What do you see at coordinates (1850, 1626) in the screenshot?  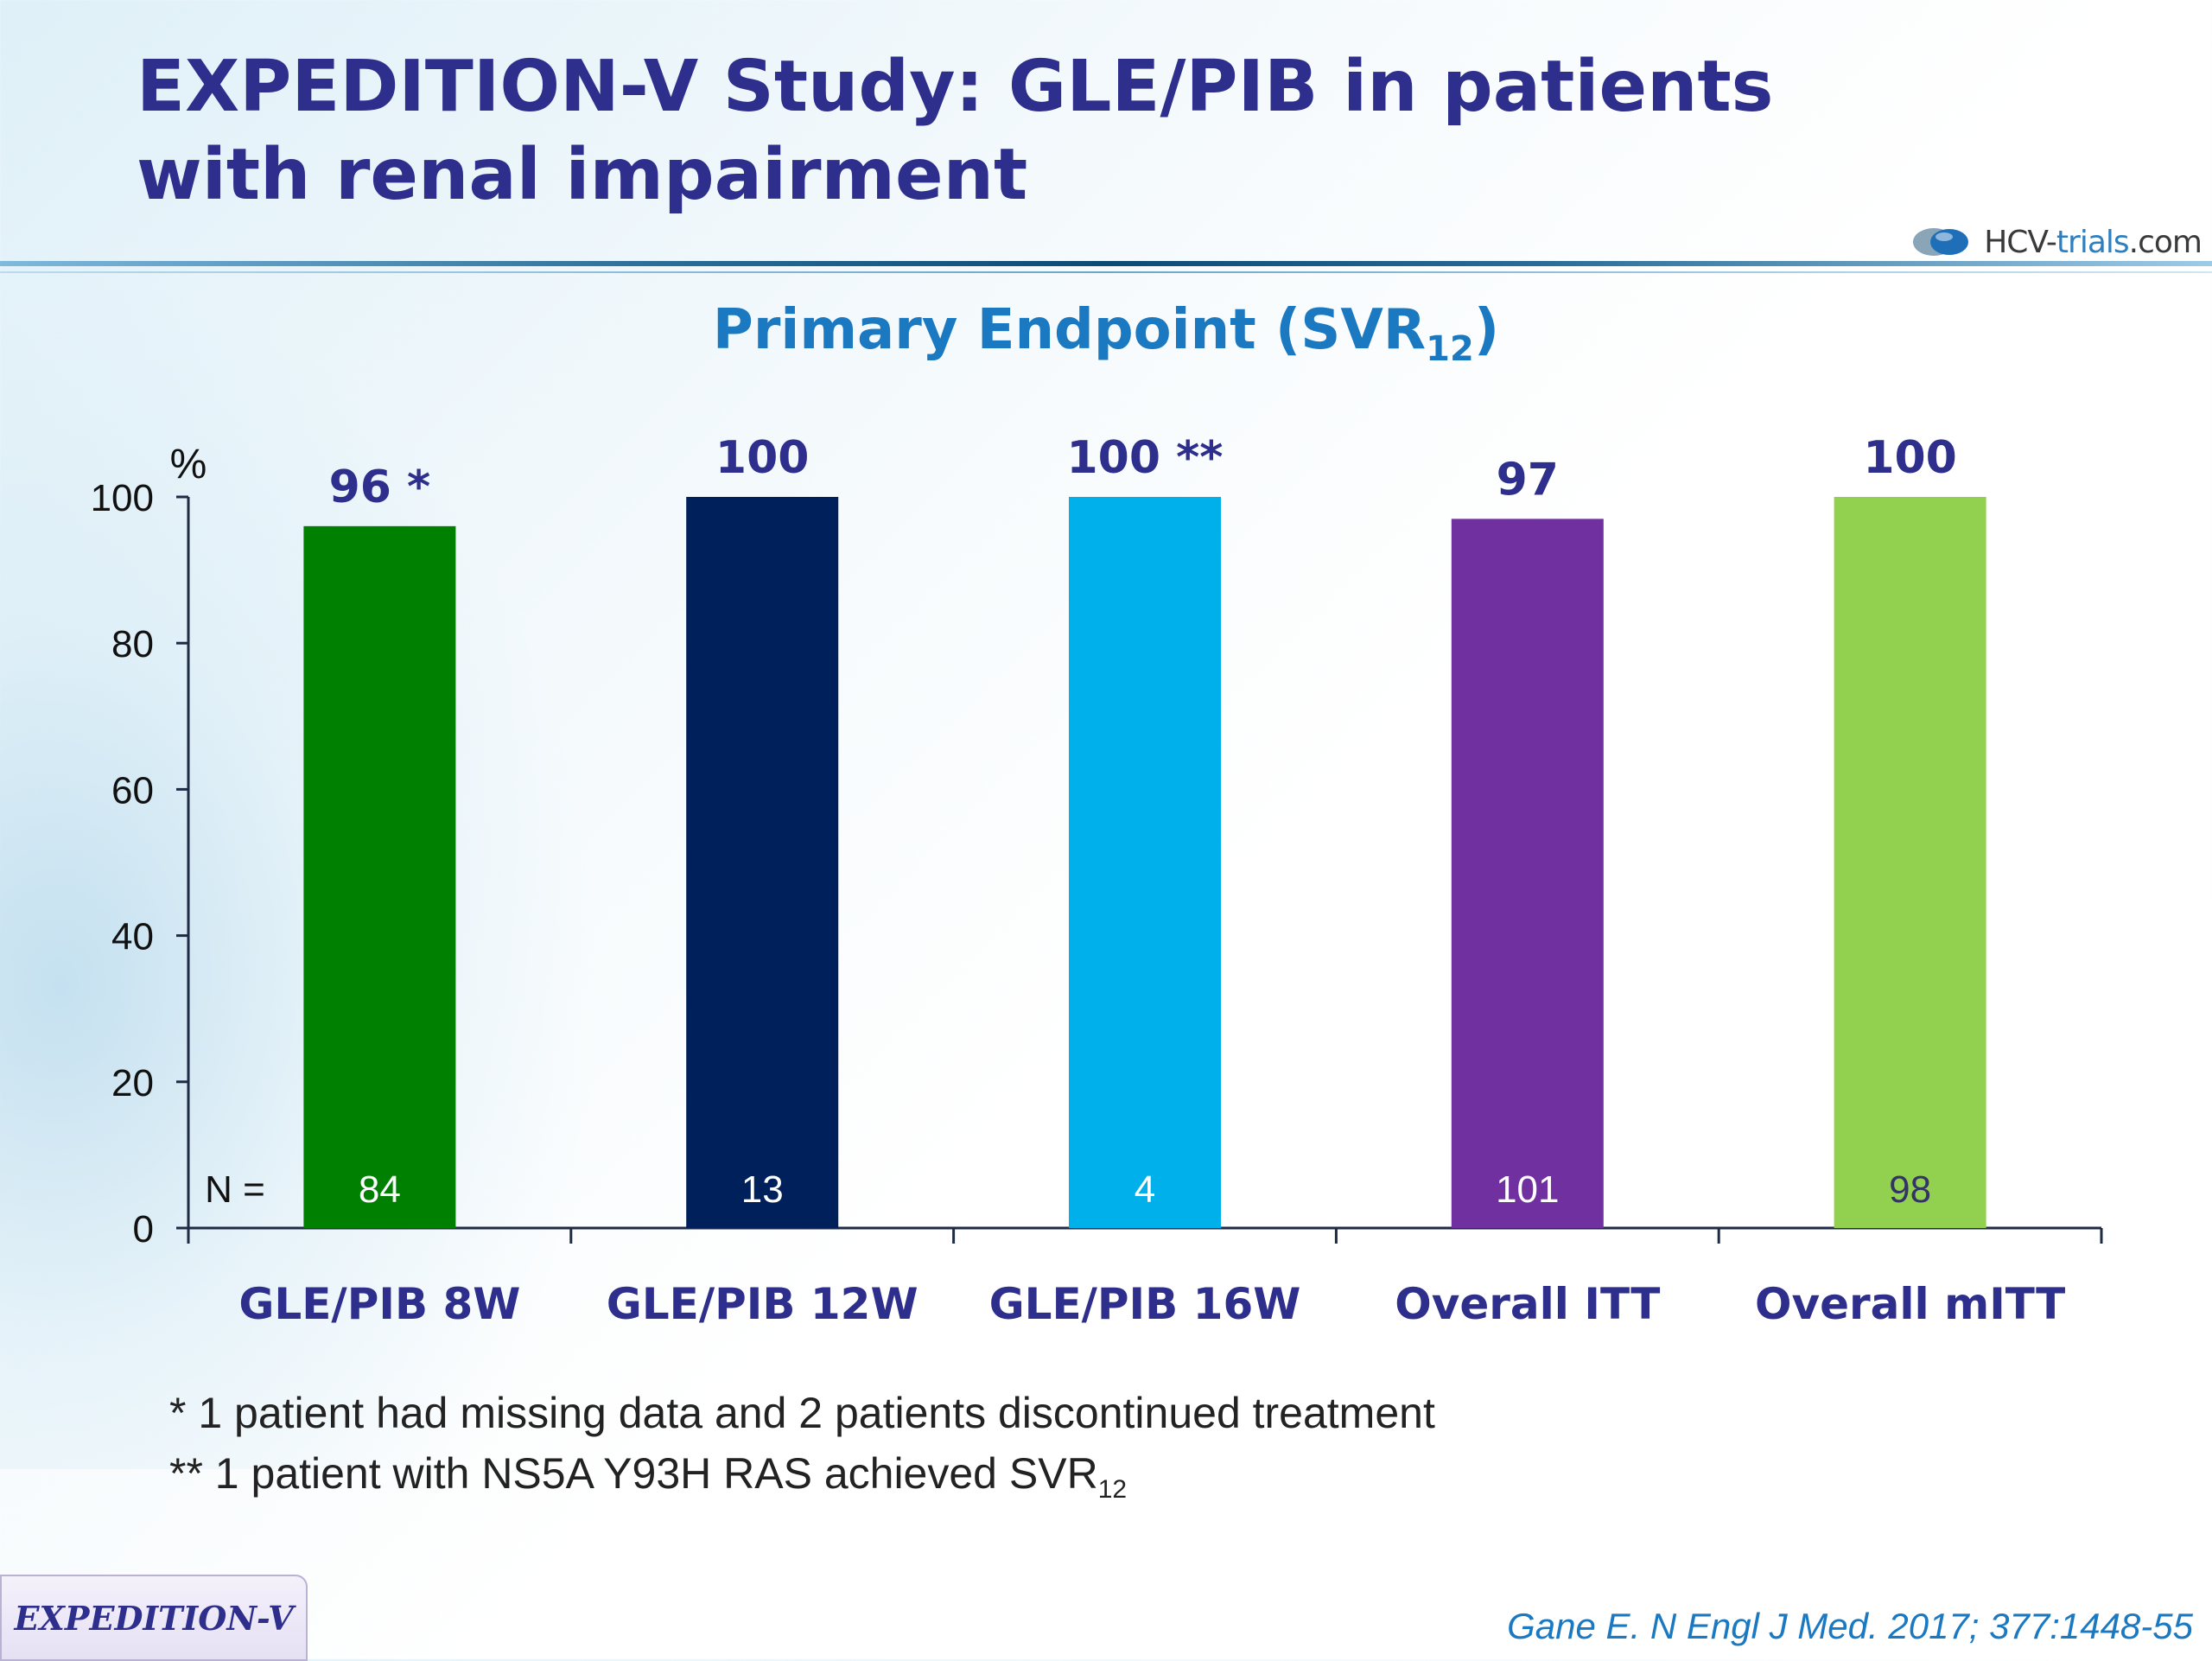 I see `citation: Gane E. N Engl J Med. 2017; 377:1448-55` at bounding box center [1850, 1626].